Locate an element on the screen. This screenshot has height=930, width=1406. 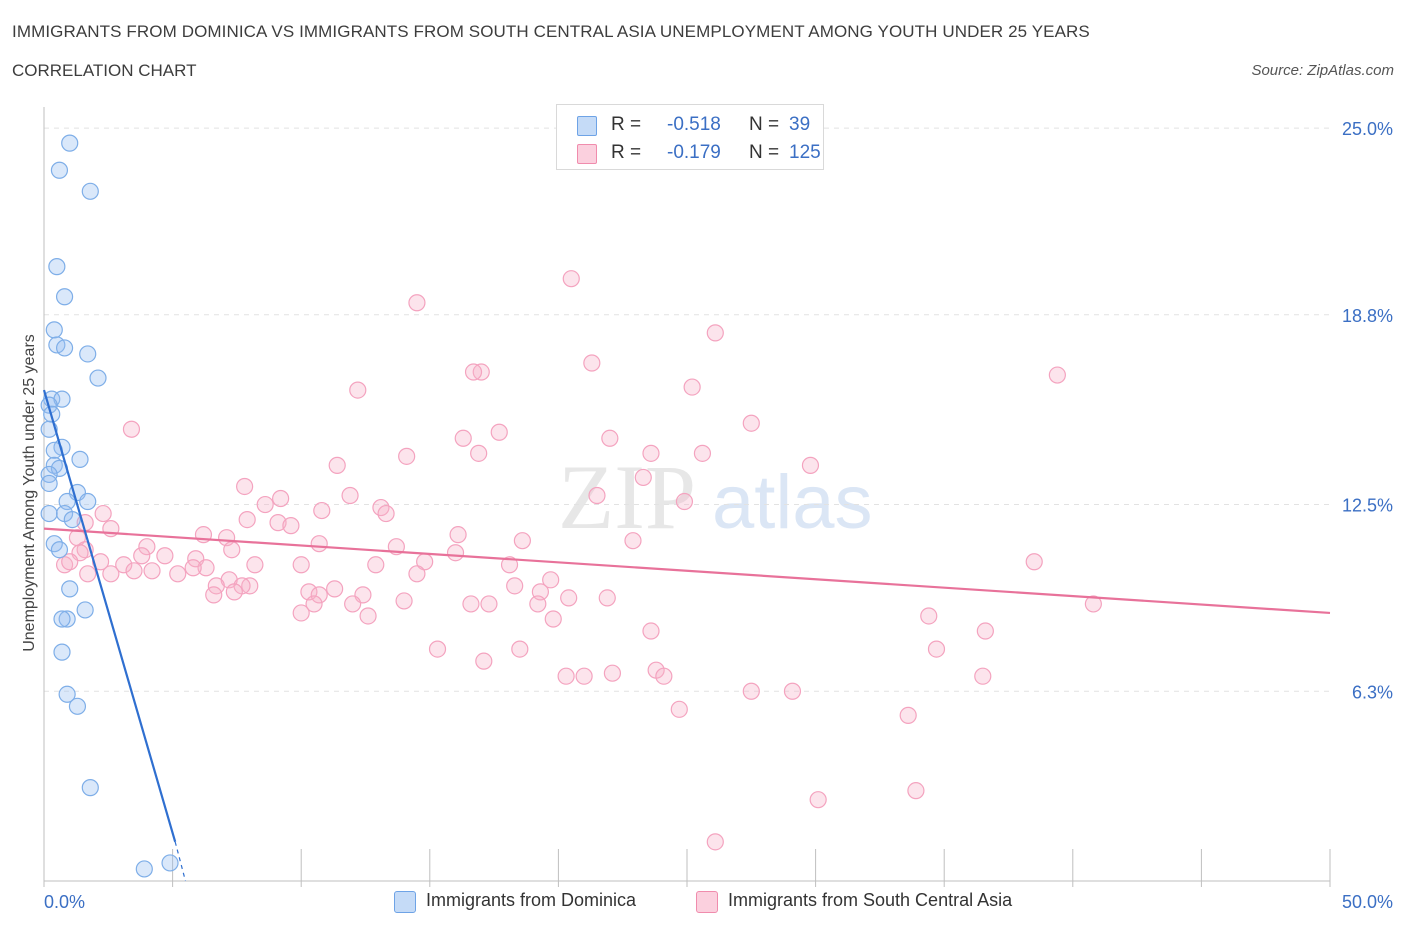
y-tick-label: 25.0% is located at coordinates (1367, 129).